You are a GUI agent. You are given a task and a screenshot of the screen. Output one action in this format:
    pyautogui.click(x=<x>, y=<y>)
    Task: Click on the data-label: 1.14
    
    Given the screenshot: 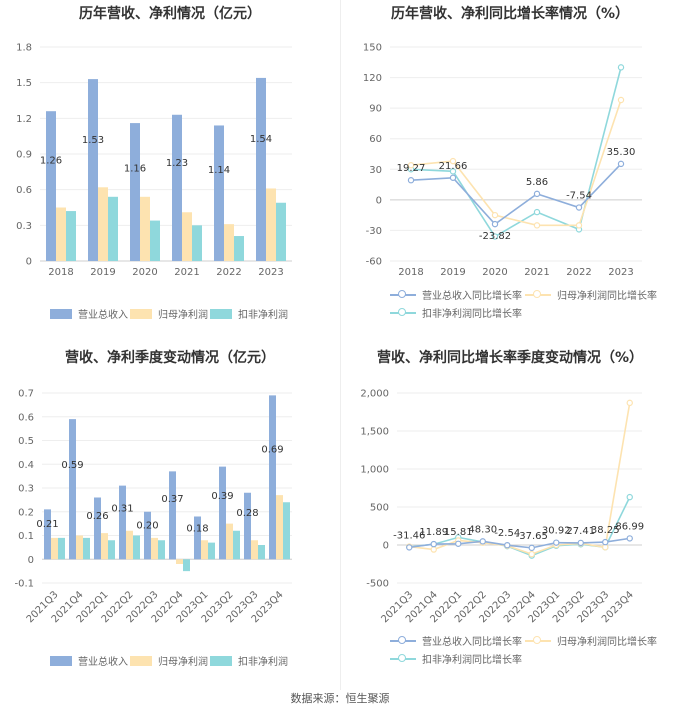 What is the action you would take?
    pyautogui.click(x=219, y=170)
    